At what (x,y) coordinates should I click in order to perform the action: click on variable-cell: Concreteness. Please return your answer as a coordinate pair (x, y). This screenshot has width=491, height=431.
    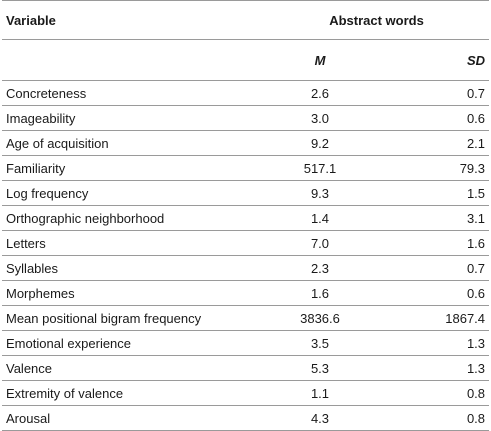
    Looking at the image, I should click on (133, 93).